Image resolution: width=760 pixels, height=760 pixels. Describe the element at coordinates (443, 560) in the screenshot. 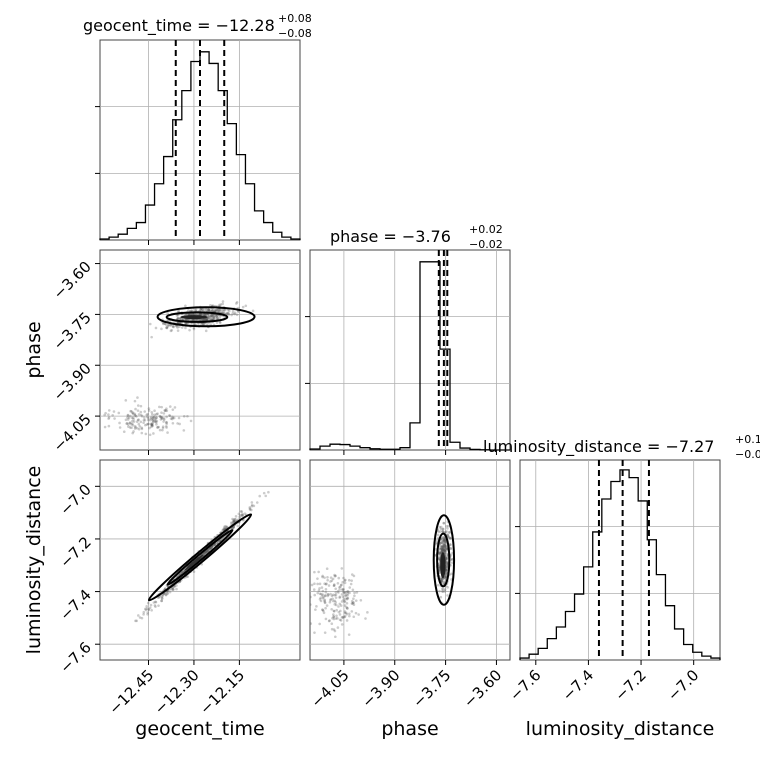

I see `contour-inner` at that location.